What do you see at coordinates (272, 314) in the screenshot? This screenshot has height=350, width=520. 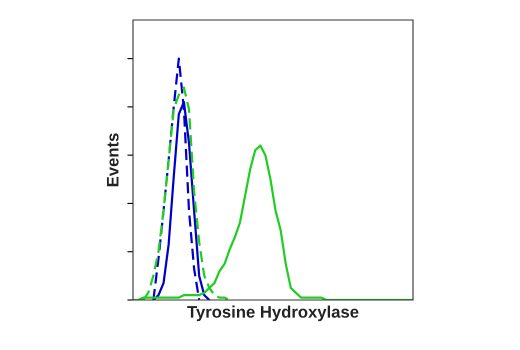 I see `x-axis-title: Tyrosine Hydroxylase` at bounding box center [272, 314].